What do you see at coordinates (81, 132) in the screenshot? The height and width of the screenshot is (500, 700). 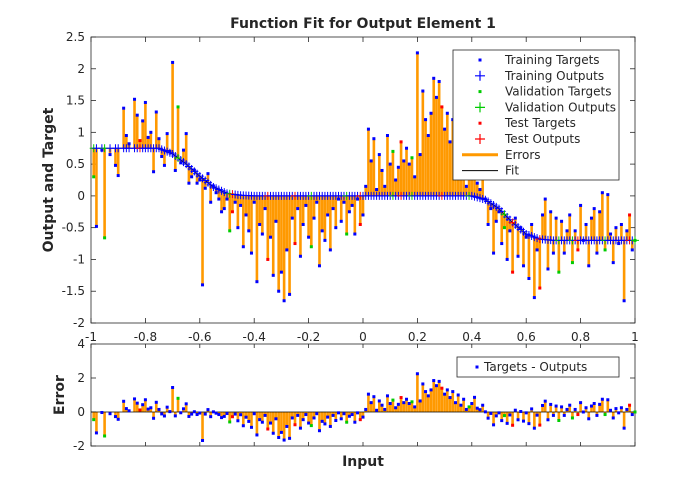 I see `top-y-tick-label: 1` at bounding box center [81, 132].